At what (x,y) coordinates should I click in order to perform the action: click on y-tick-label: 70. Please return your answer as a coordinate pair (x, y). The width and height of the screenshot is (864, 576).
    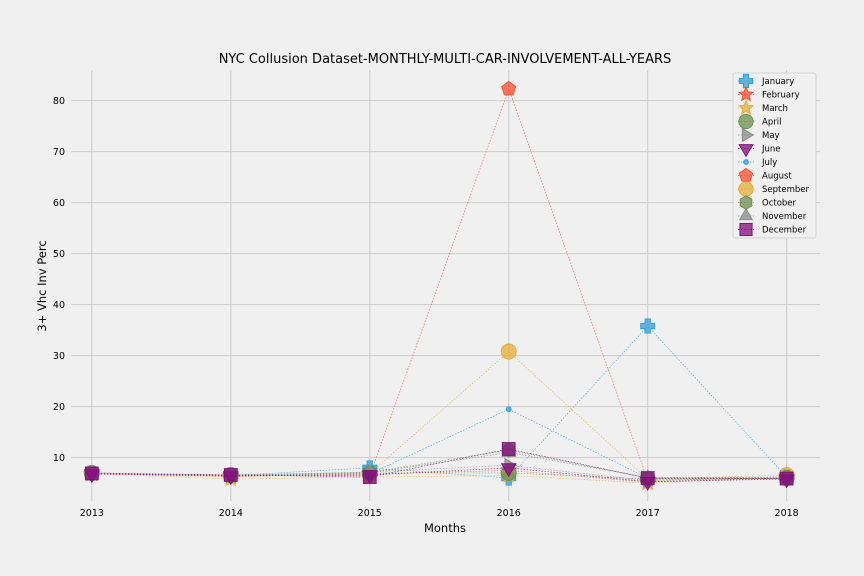
    Looking at the image, I should click on (59, 152).